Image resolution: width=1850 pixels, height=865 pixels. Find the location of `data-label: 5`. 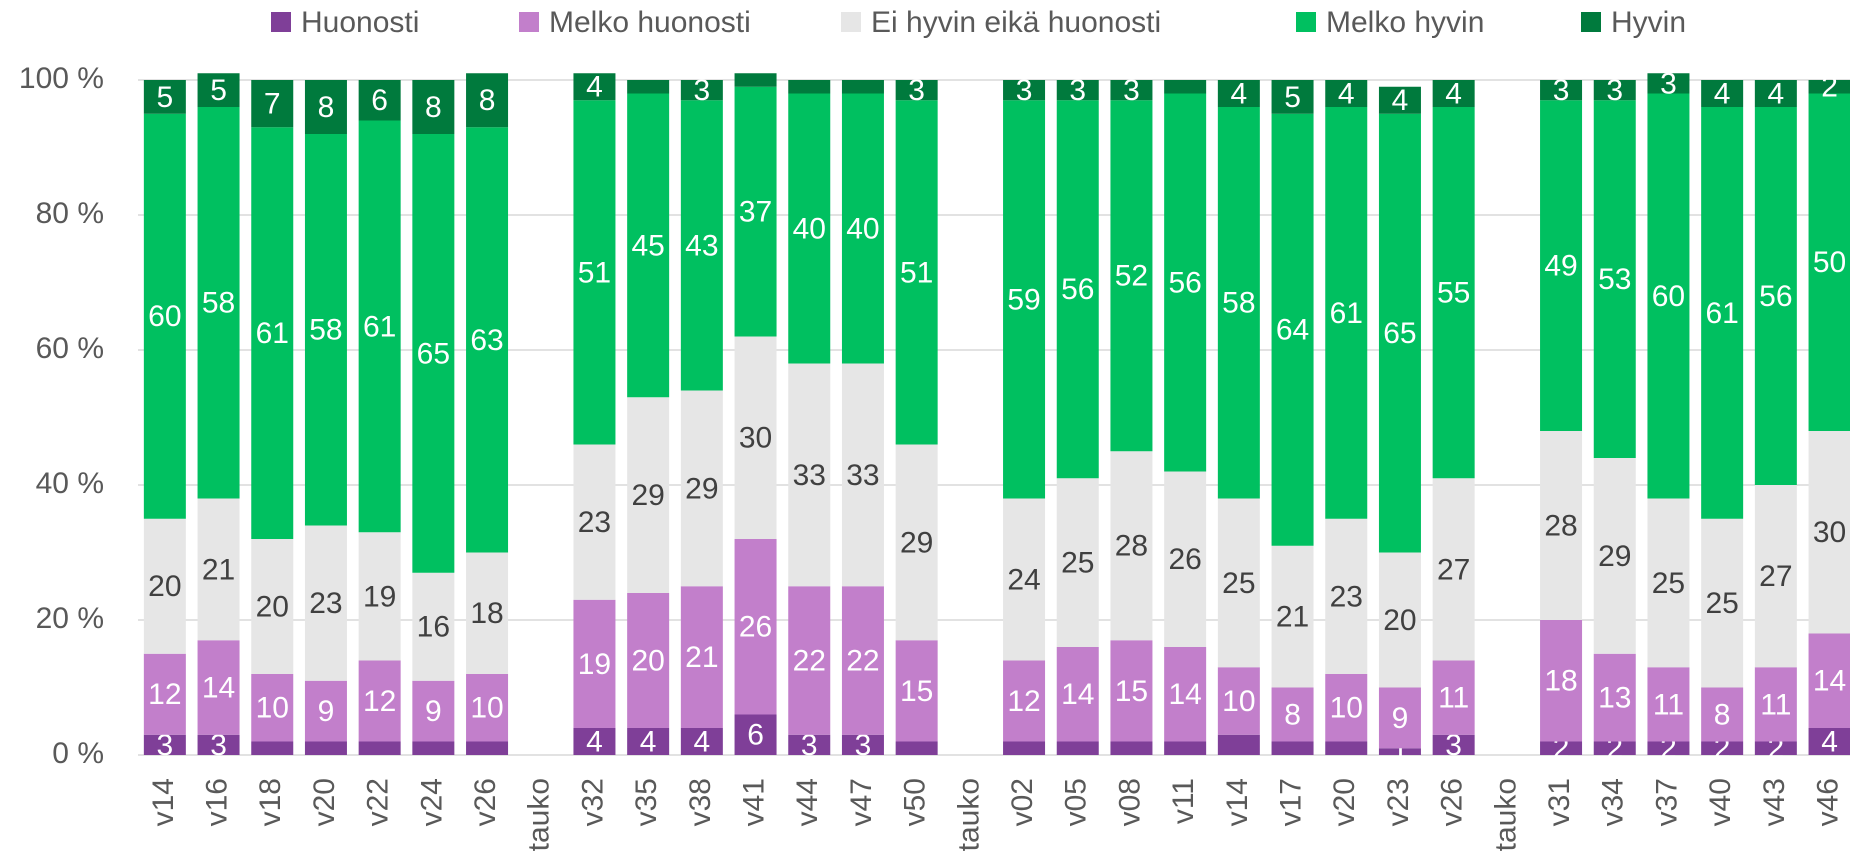

data-label: 5 is located at coordinates (218, 90).